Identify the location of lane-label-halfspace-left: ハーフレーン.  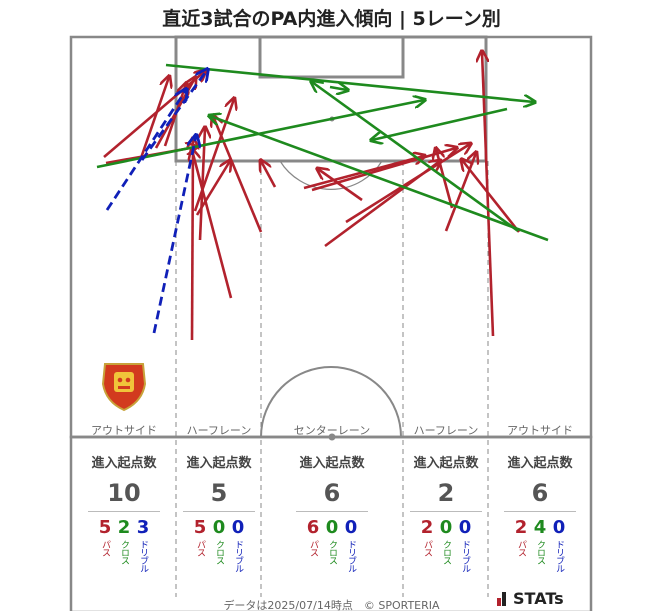
(219, 430).